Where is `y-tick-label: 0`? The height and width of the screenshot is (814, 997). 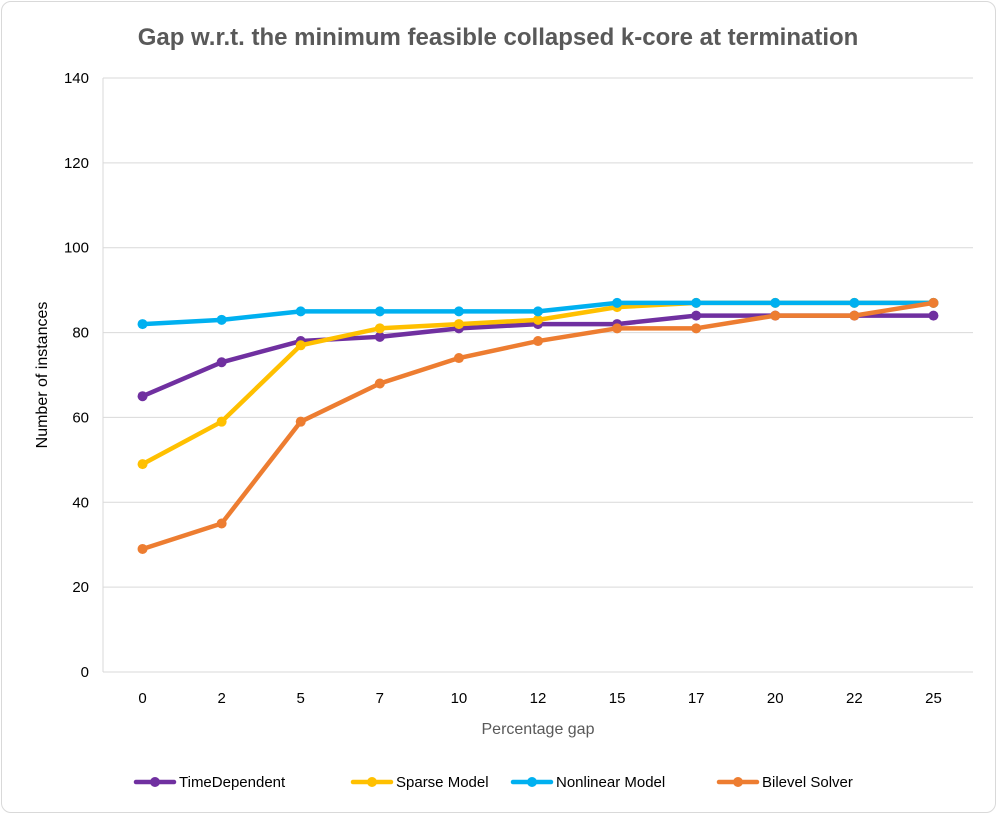
y-tick-label: 0 is located at coordinates (85, 672).